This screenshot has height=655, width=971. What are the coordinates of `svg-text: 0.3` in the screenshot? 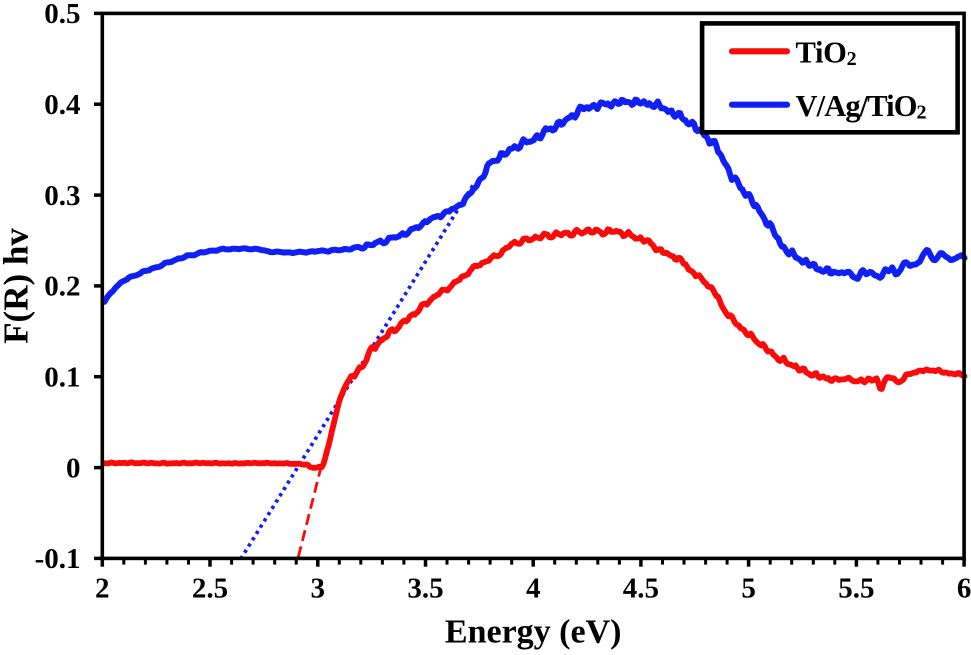 It's located at (62, 196).